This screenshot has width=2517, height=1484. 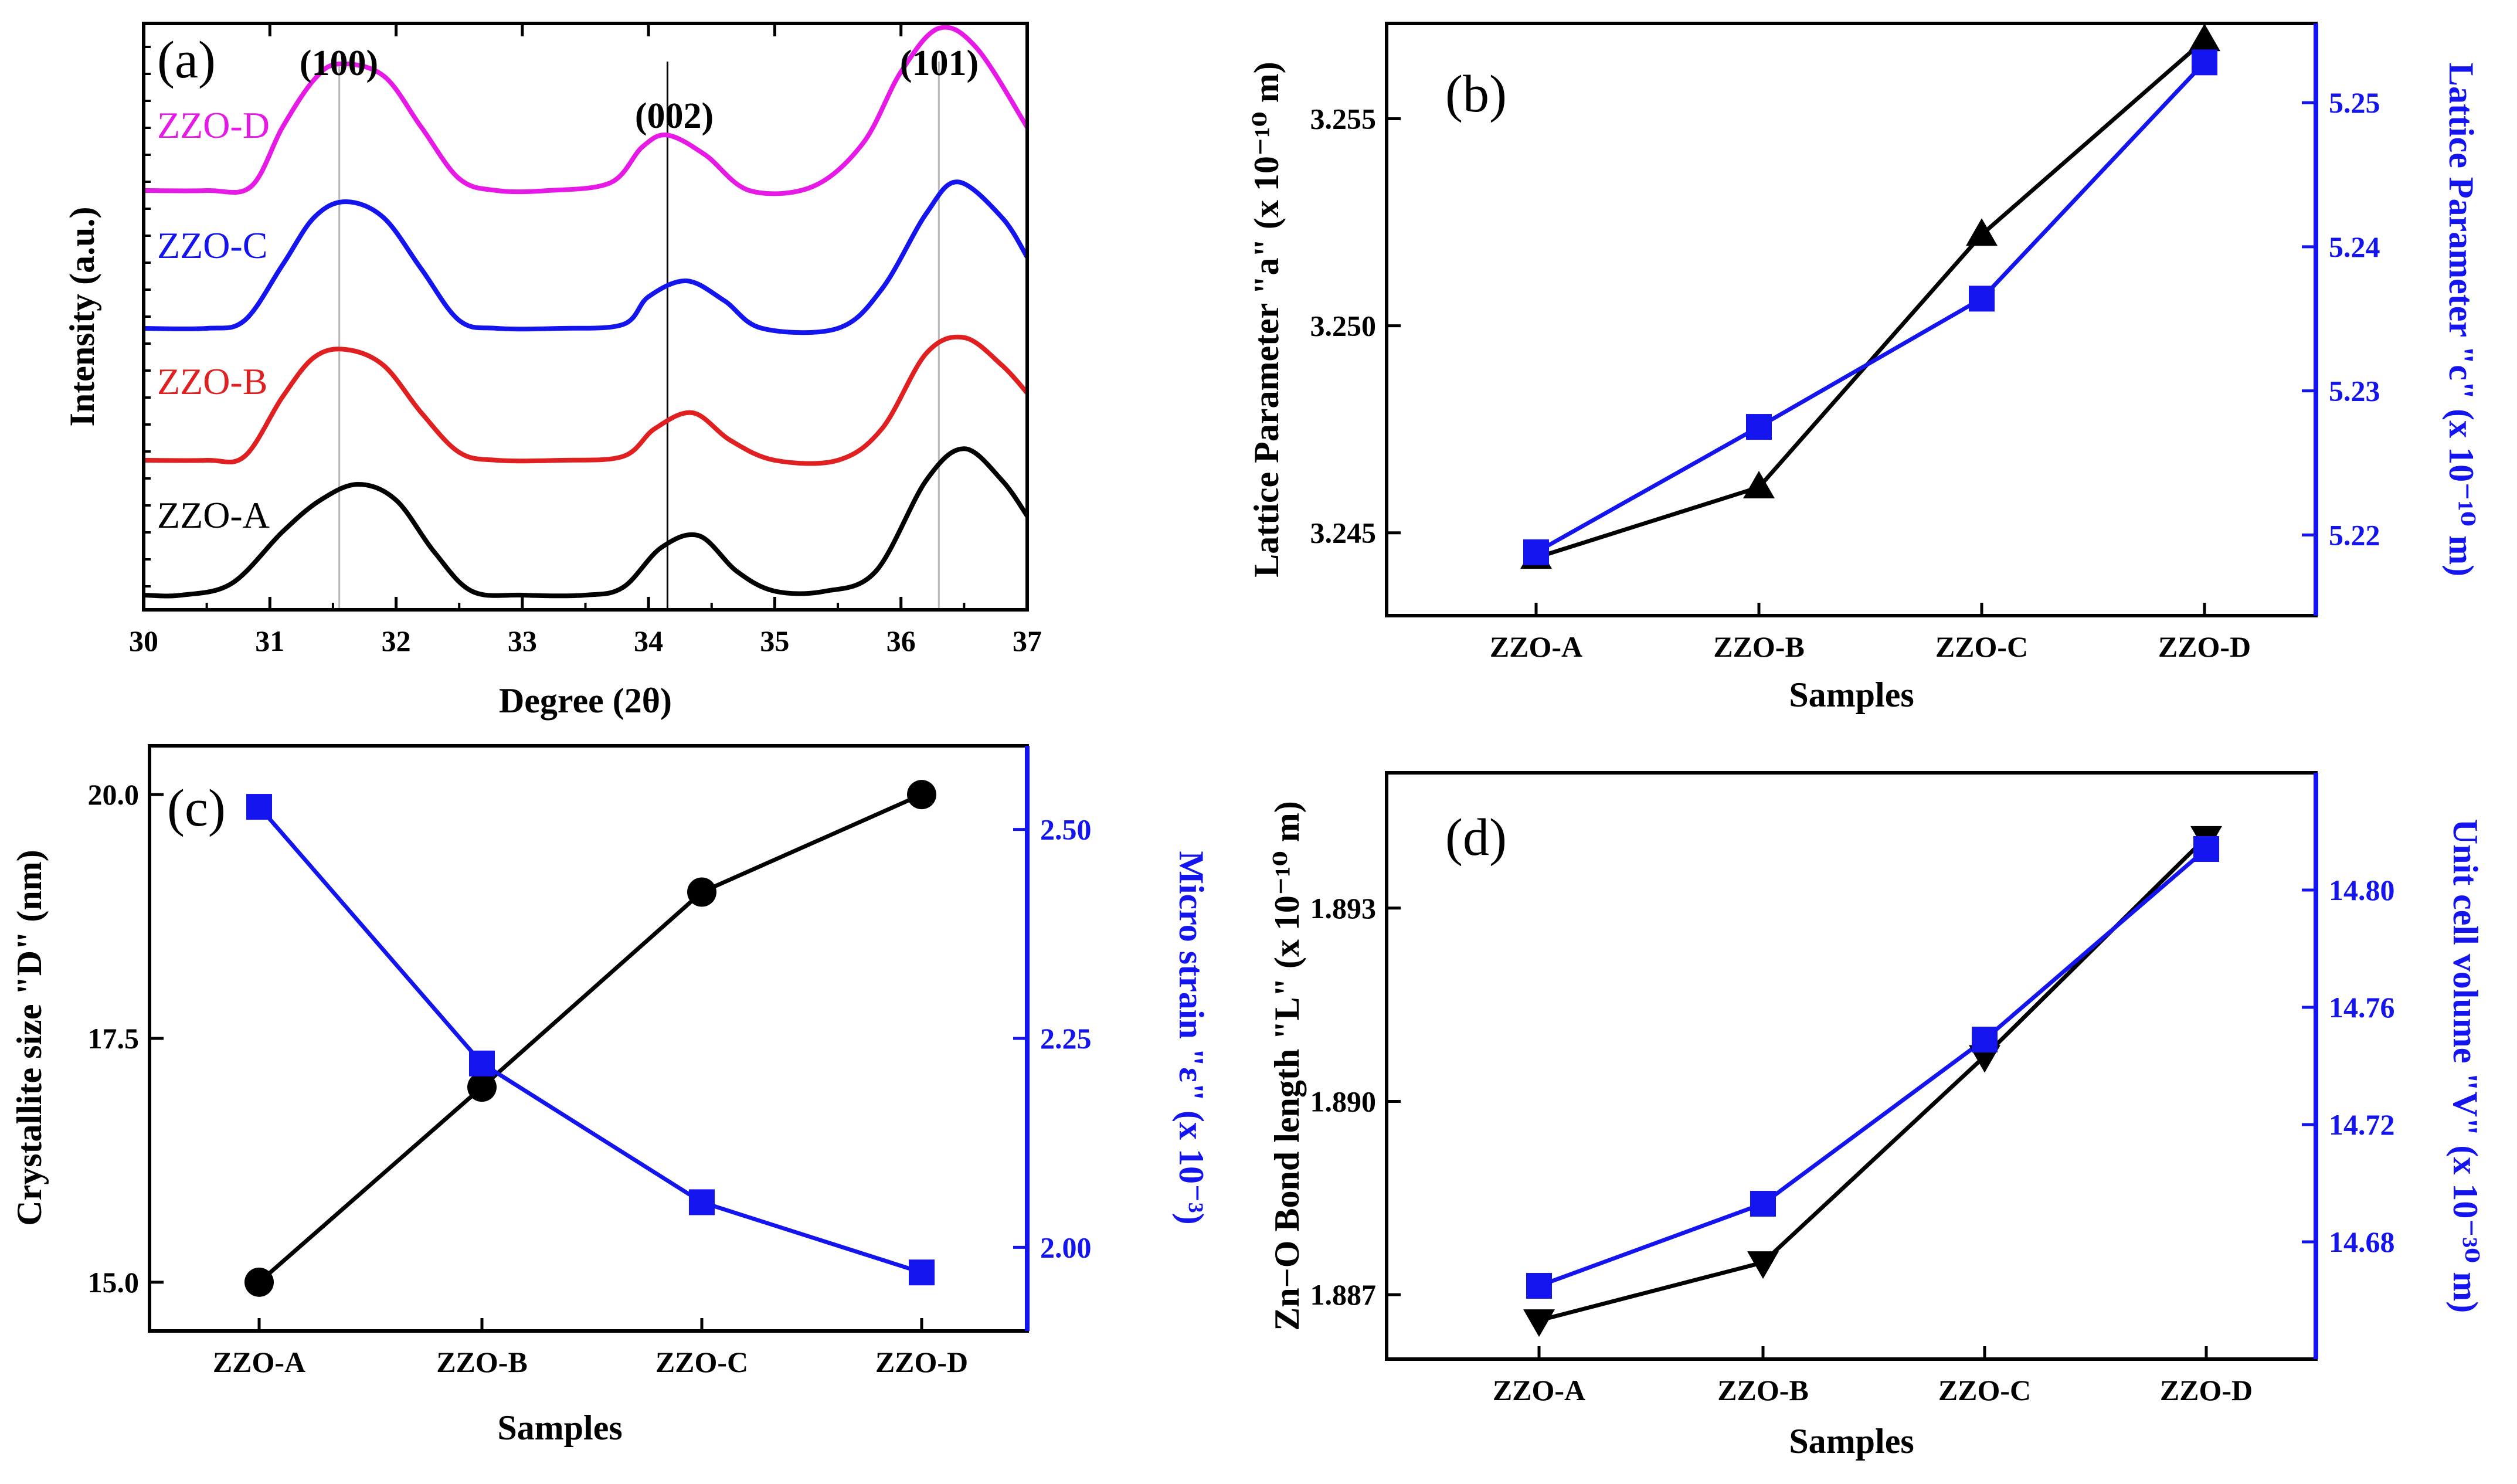 I want to click on right-y-tick-label: 2.00, so click(x=1066, y=1247).